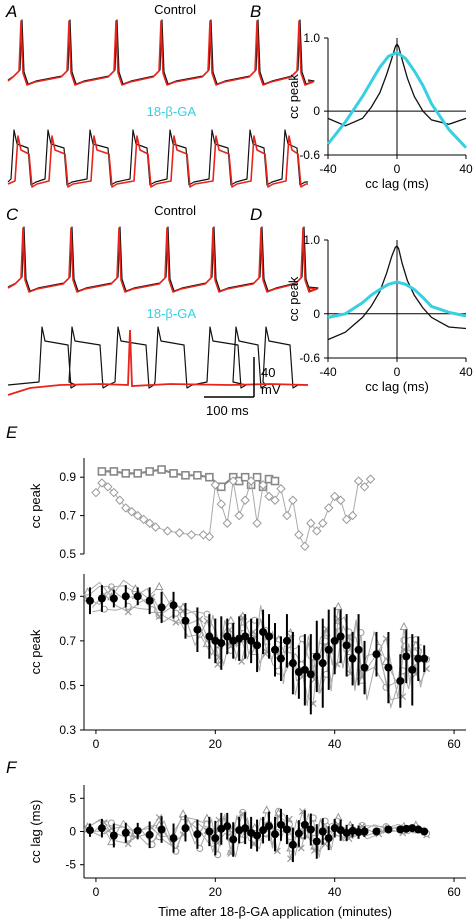 This screenshot has height=920, width=476. I want to click on x-tick-label: 20, so click(216, 892).